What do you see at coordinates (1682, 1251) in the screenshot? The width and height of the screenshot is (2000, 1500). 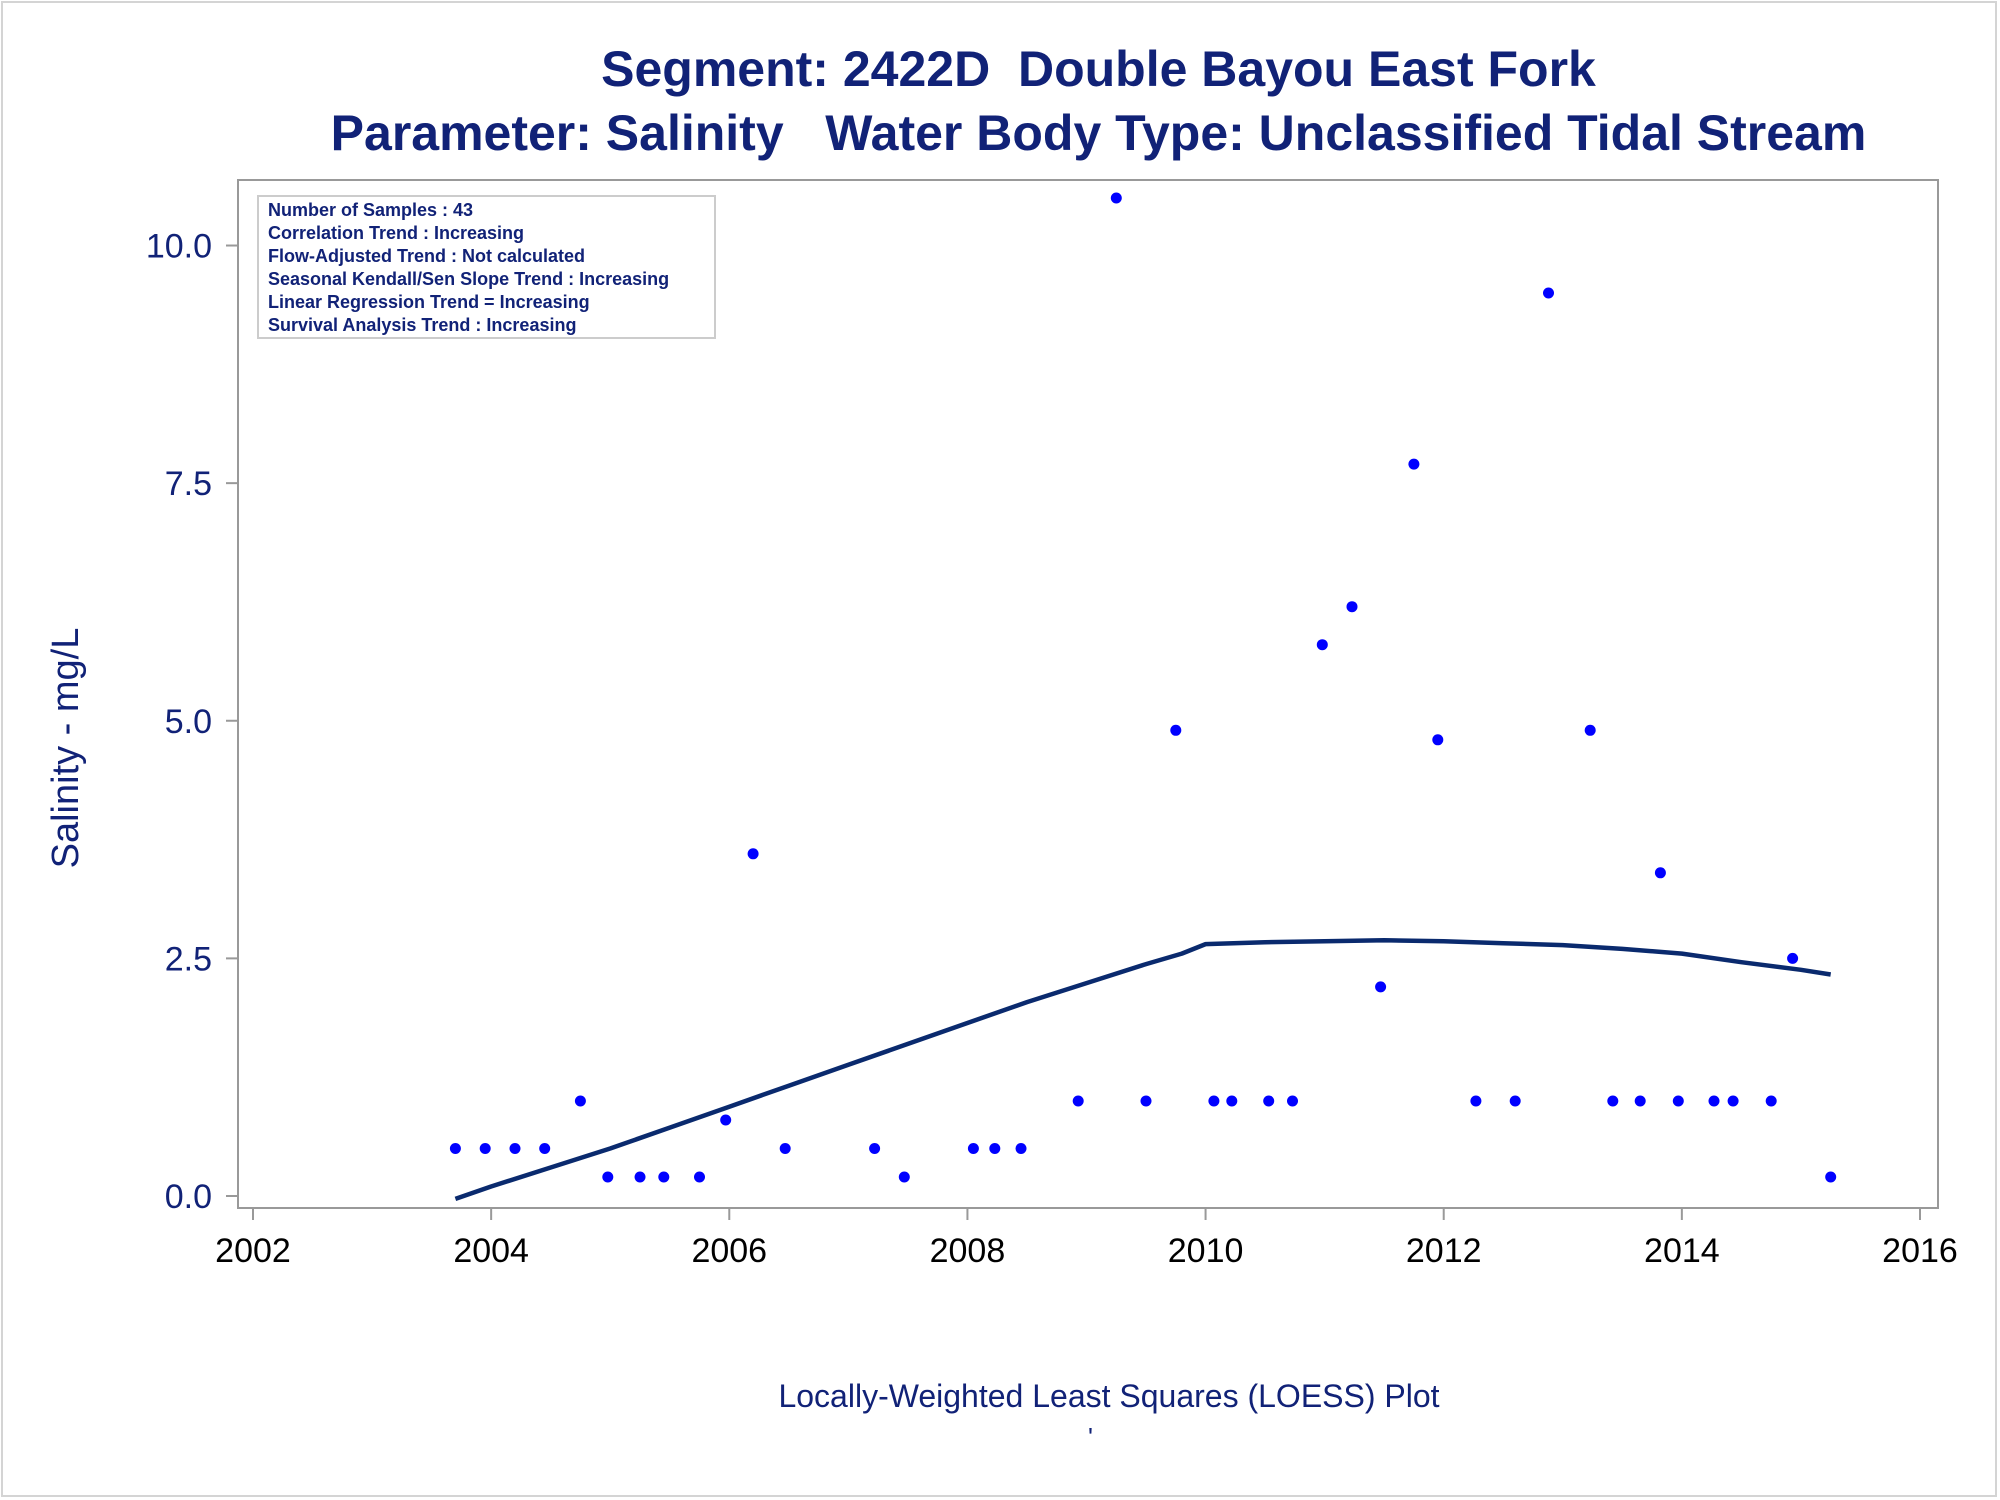 I see `x-tick-label: 2014` at bounding box center [1682, 1251].